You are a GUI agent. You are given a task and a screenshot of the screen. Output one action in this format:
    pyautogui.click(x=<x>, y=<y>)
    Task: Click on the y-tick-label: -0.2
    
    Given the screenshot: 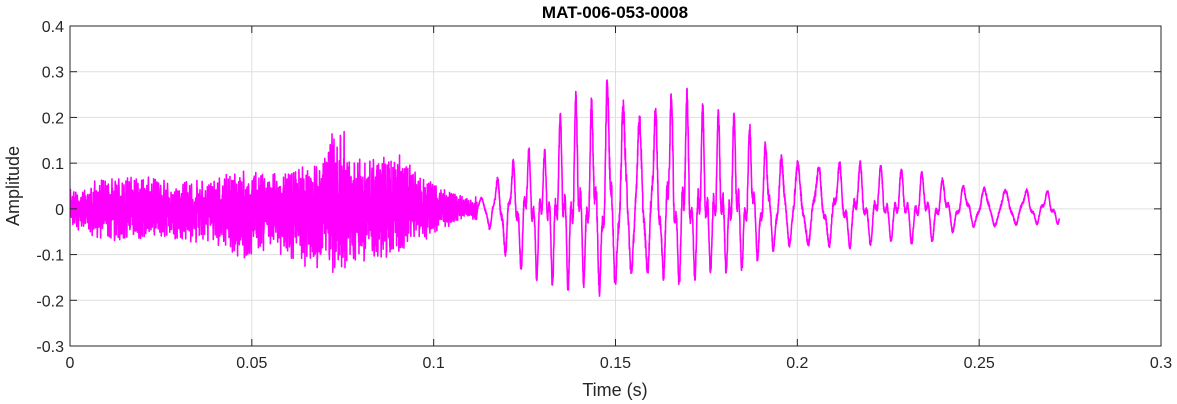 What is the action you would take?
    pyautogui.click(x=50, y=301)
    